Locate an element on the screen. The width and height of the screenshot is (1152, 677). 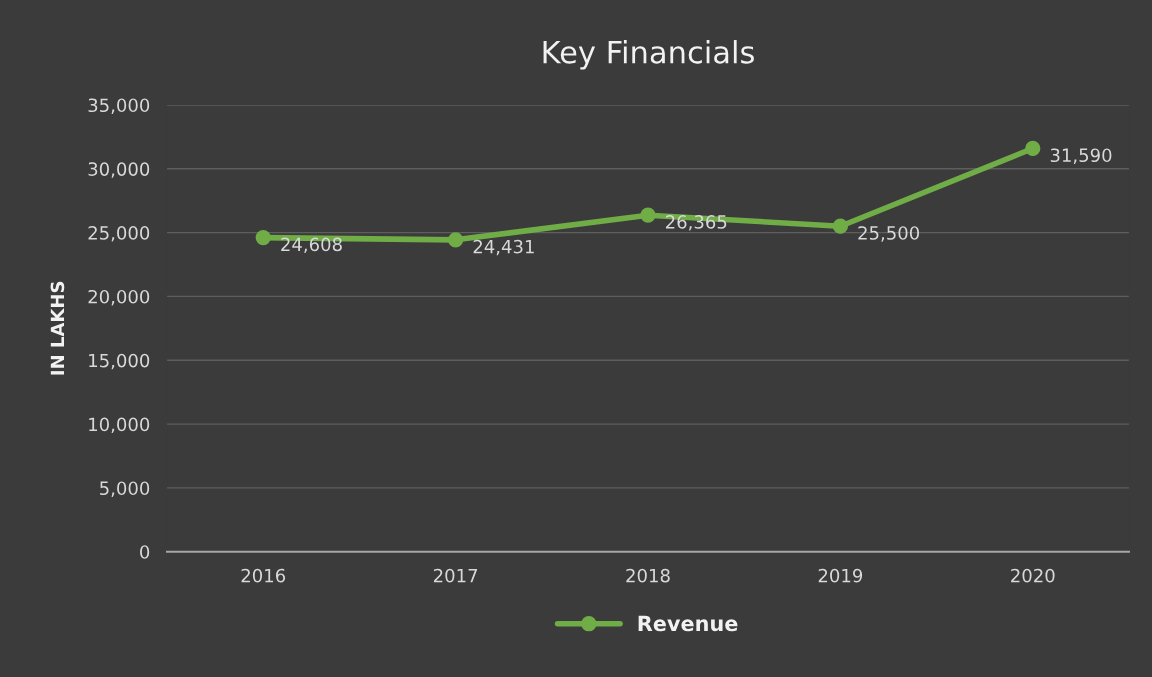
y-tick-label: 30,000 is located at coordinates (119, 170).